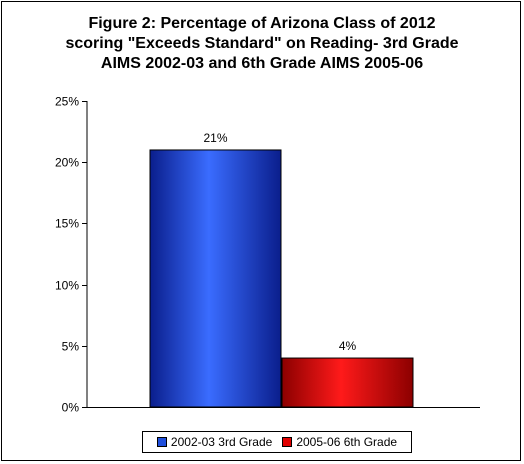 This screenshot has height=464, width=524. Describe the element at coordinates (67, 224) in the screenshot. I see `y-tick-label: 15%` at that location.